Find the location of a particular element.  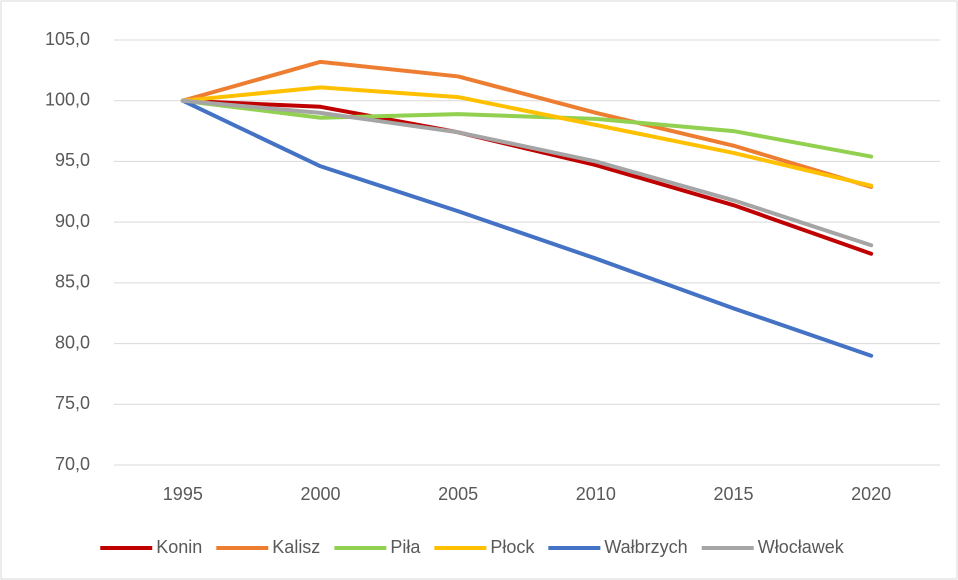

y-tick-label: 105,0 is located at coordinates (67, 39).